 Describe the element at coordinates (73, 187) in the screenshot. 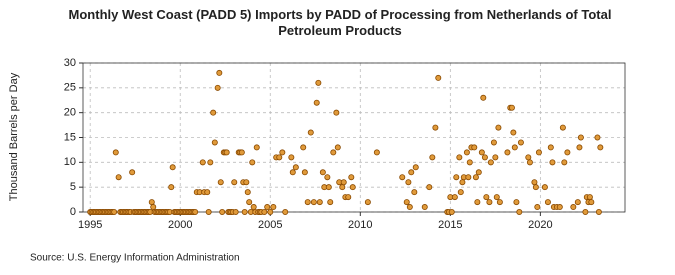

I see `y-tick-label: 5` at that location.